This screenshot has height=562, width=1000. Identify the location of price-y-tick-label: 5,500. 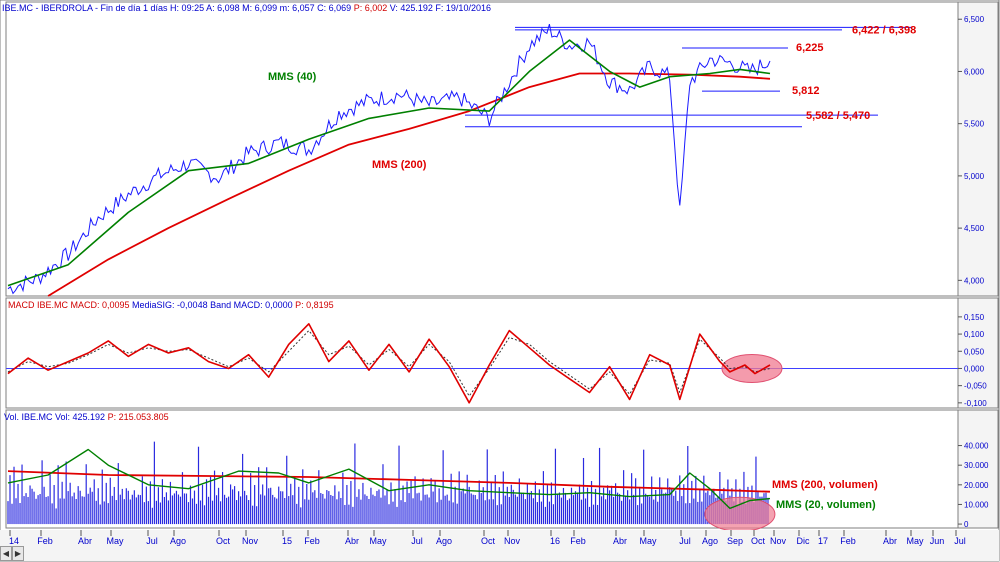
(974, 124).